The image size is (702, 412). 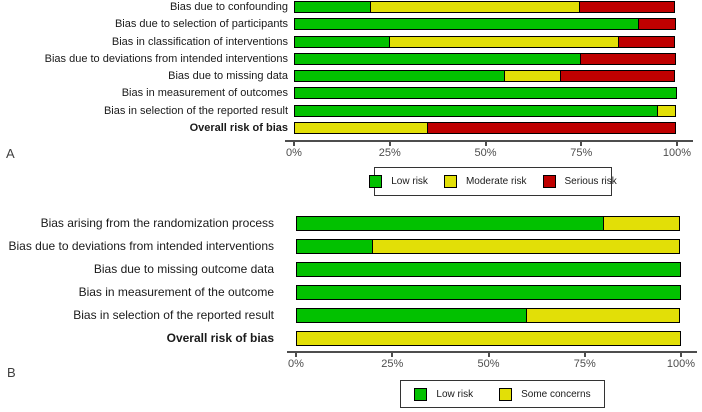 I want to click on chart-row: Bias in measurement of the outcome, so click(x=340, y=292).